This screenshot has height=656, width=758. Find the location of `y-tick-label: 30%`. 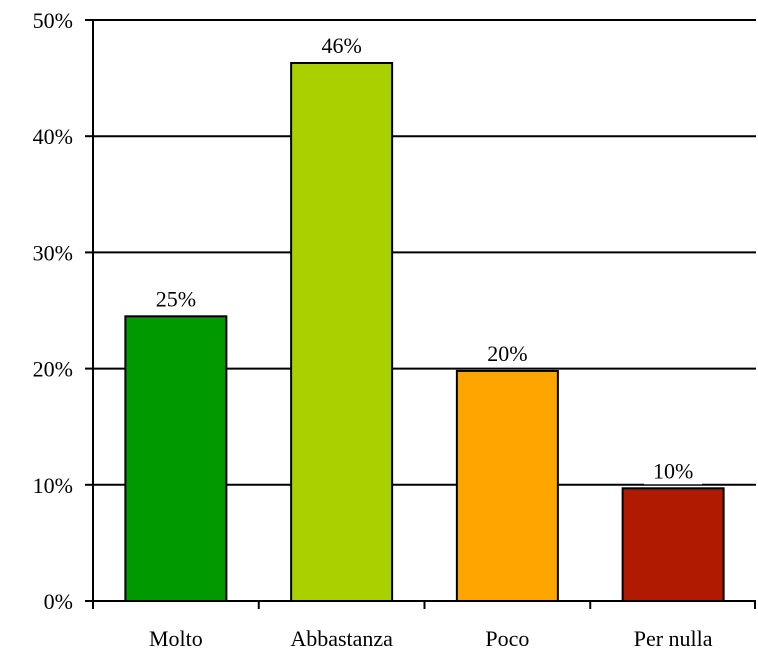

y-tick-label: 30% is located at coordinates (53, 252).